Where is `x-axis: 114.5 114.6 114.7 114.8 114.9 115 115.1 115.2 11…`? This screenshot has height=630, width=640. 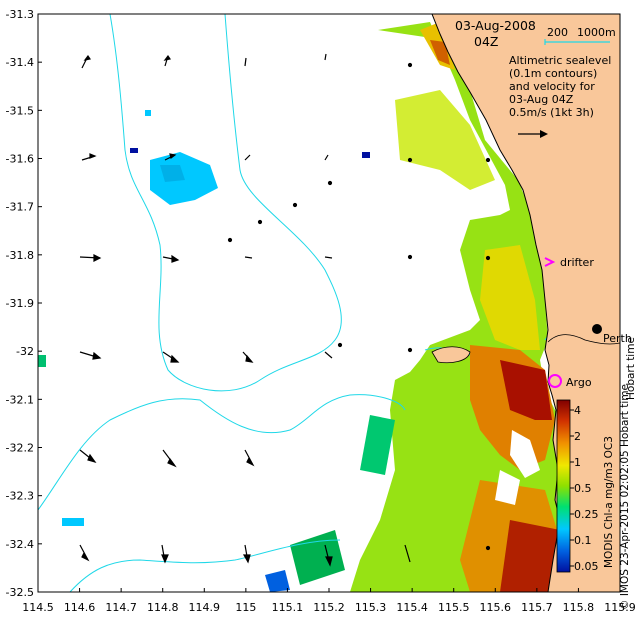 x-axis: 114.5 114.6 114.7 114.8 114.9 115 115.1 115.2 11… is located at coordinates (329, 601).